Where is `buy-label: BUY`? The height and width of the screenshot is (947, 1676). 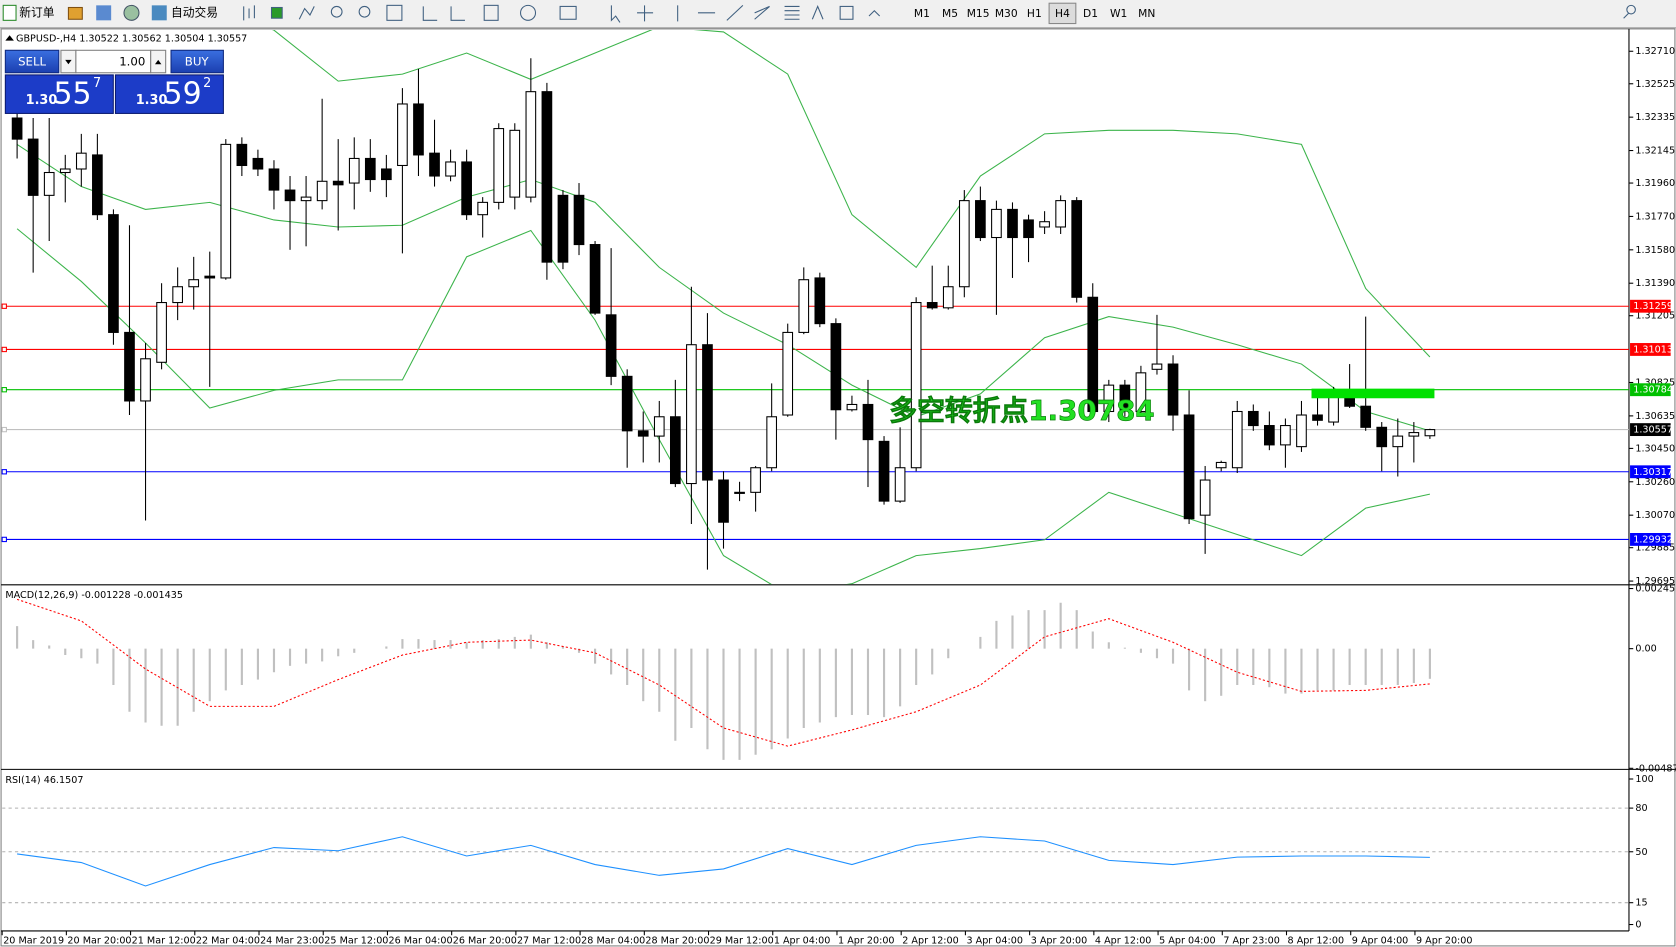
buy-label: BUY is located at coordinates (197, 62).